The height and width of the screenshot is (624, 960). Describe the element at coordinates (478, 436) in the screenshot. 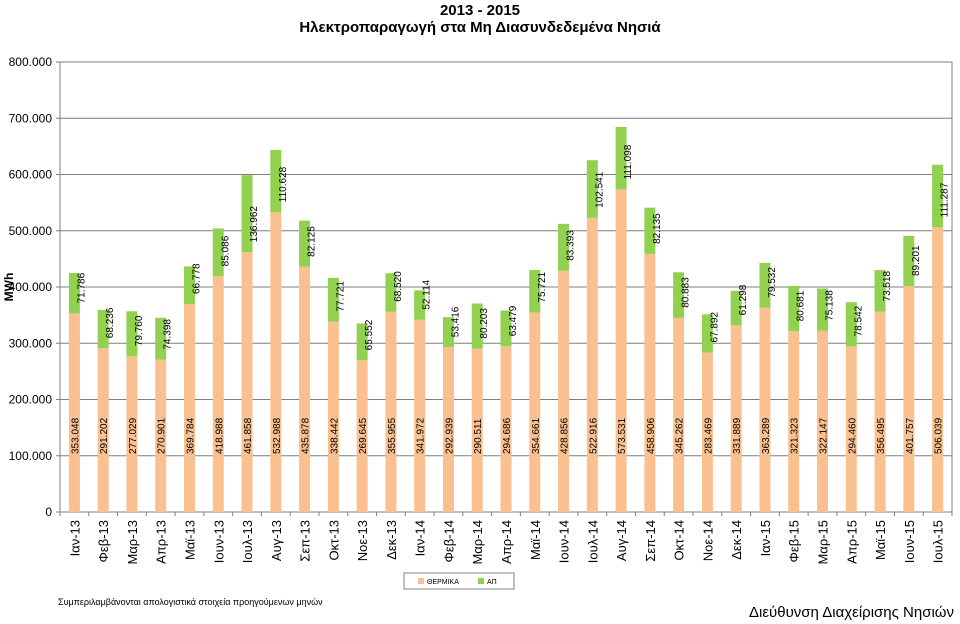

I see `data-label-thermal: 290.511` at that location.